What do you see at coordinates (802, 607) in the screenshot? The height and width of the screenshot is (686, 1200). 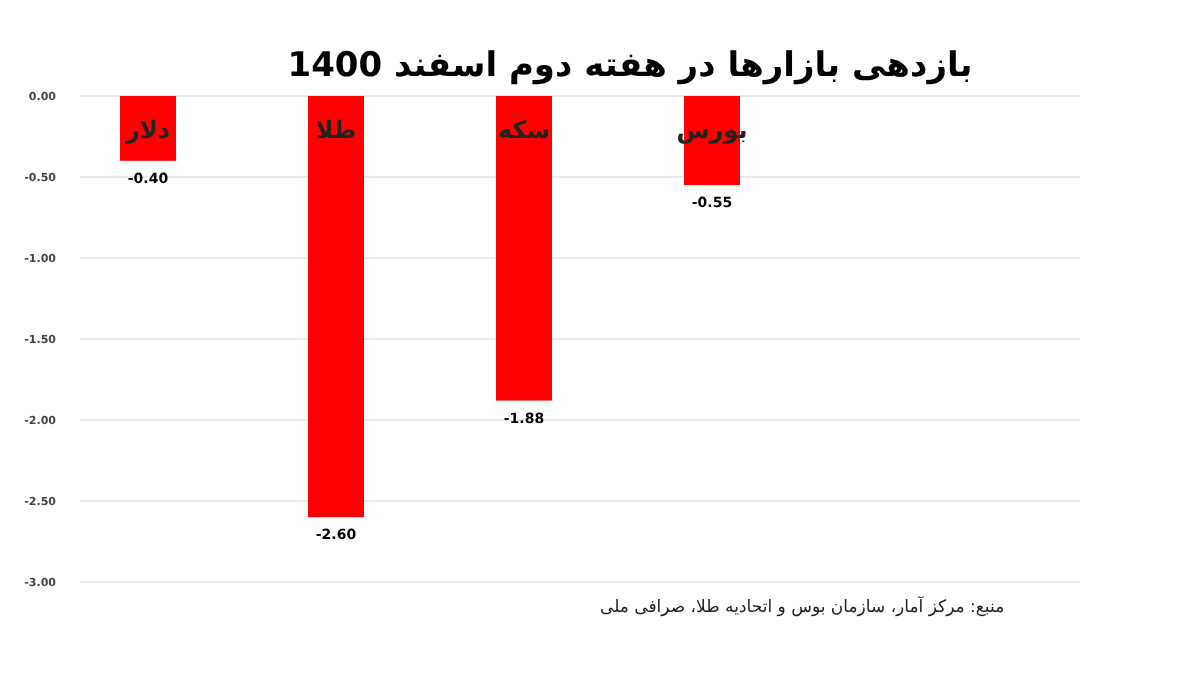 I see `text: منبع: مرکز آمار، سازمان بوس و اتحادیه طلا، صرافی ملی` at bounding box center [802, 607].